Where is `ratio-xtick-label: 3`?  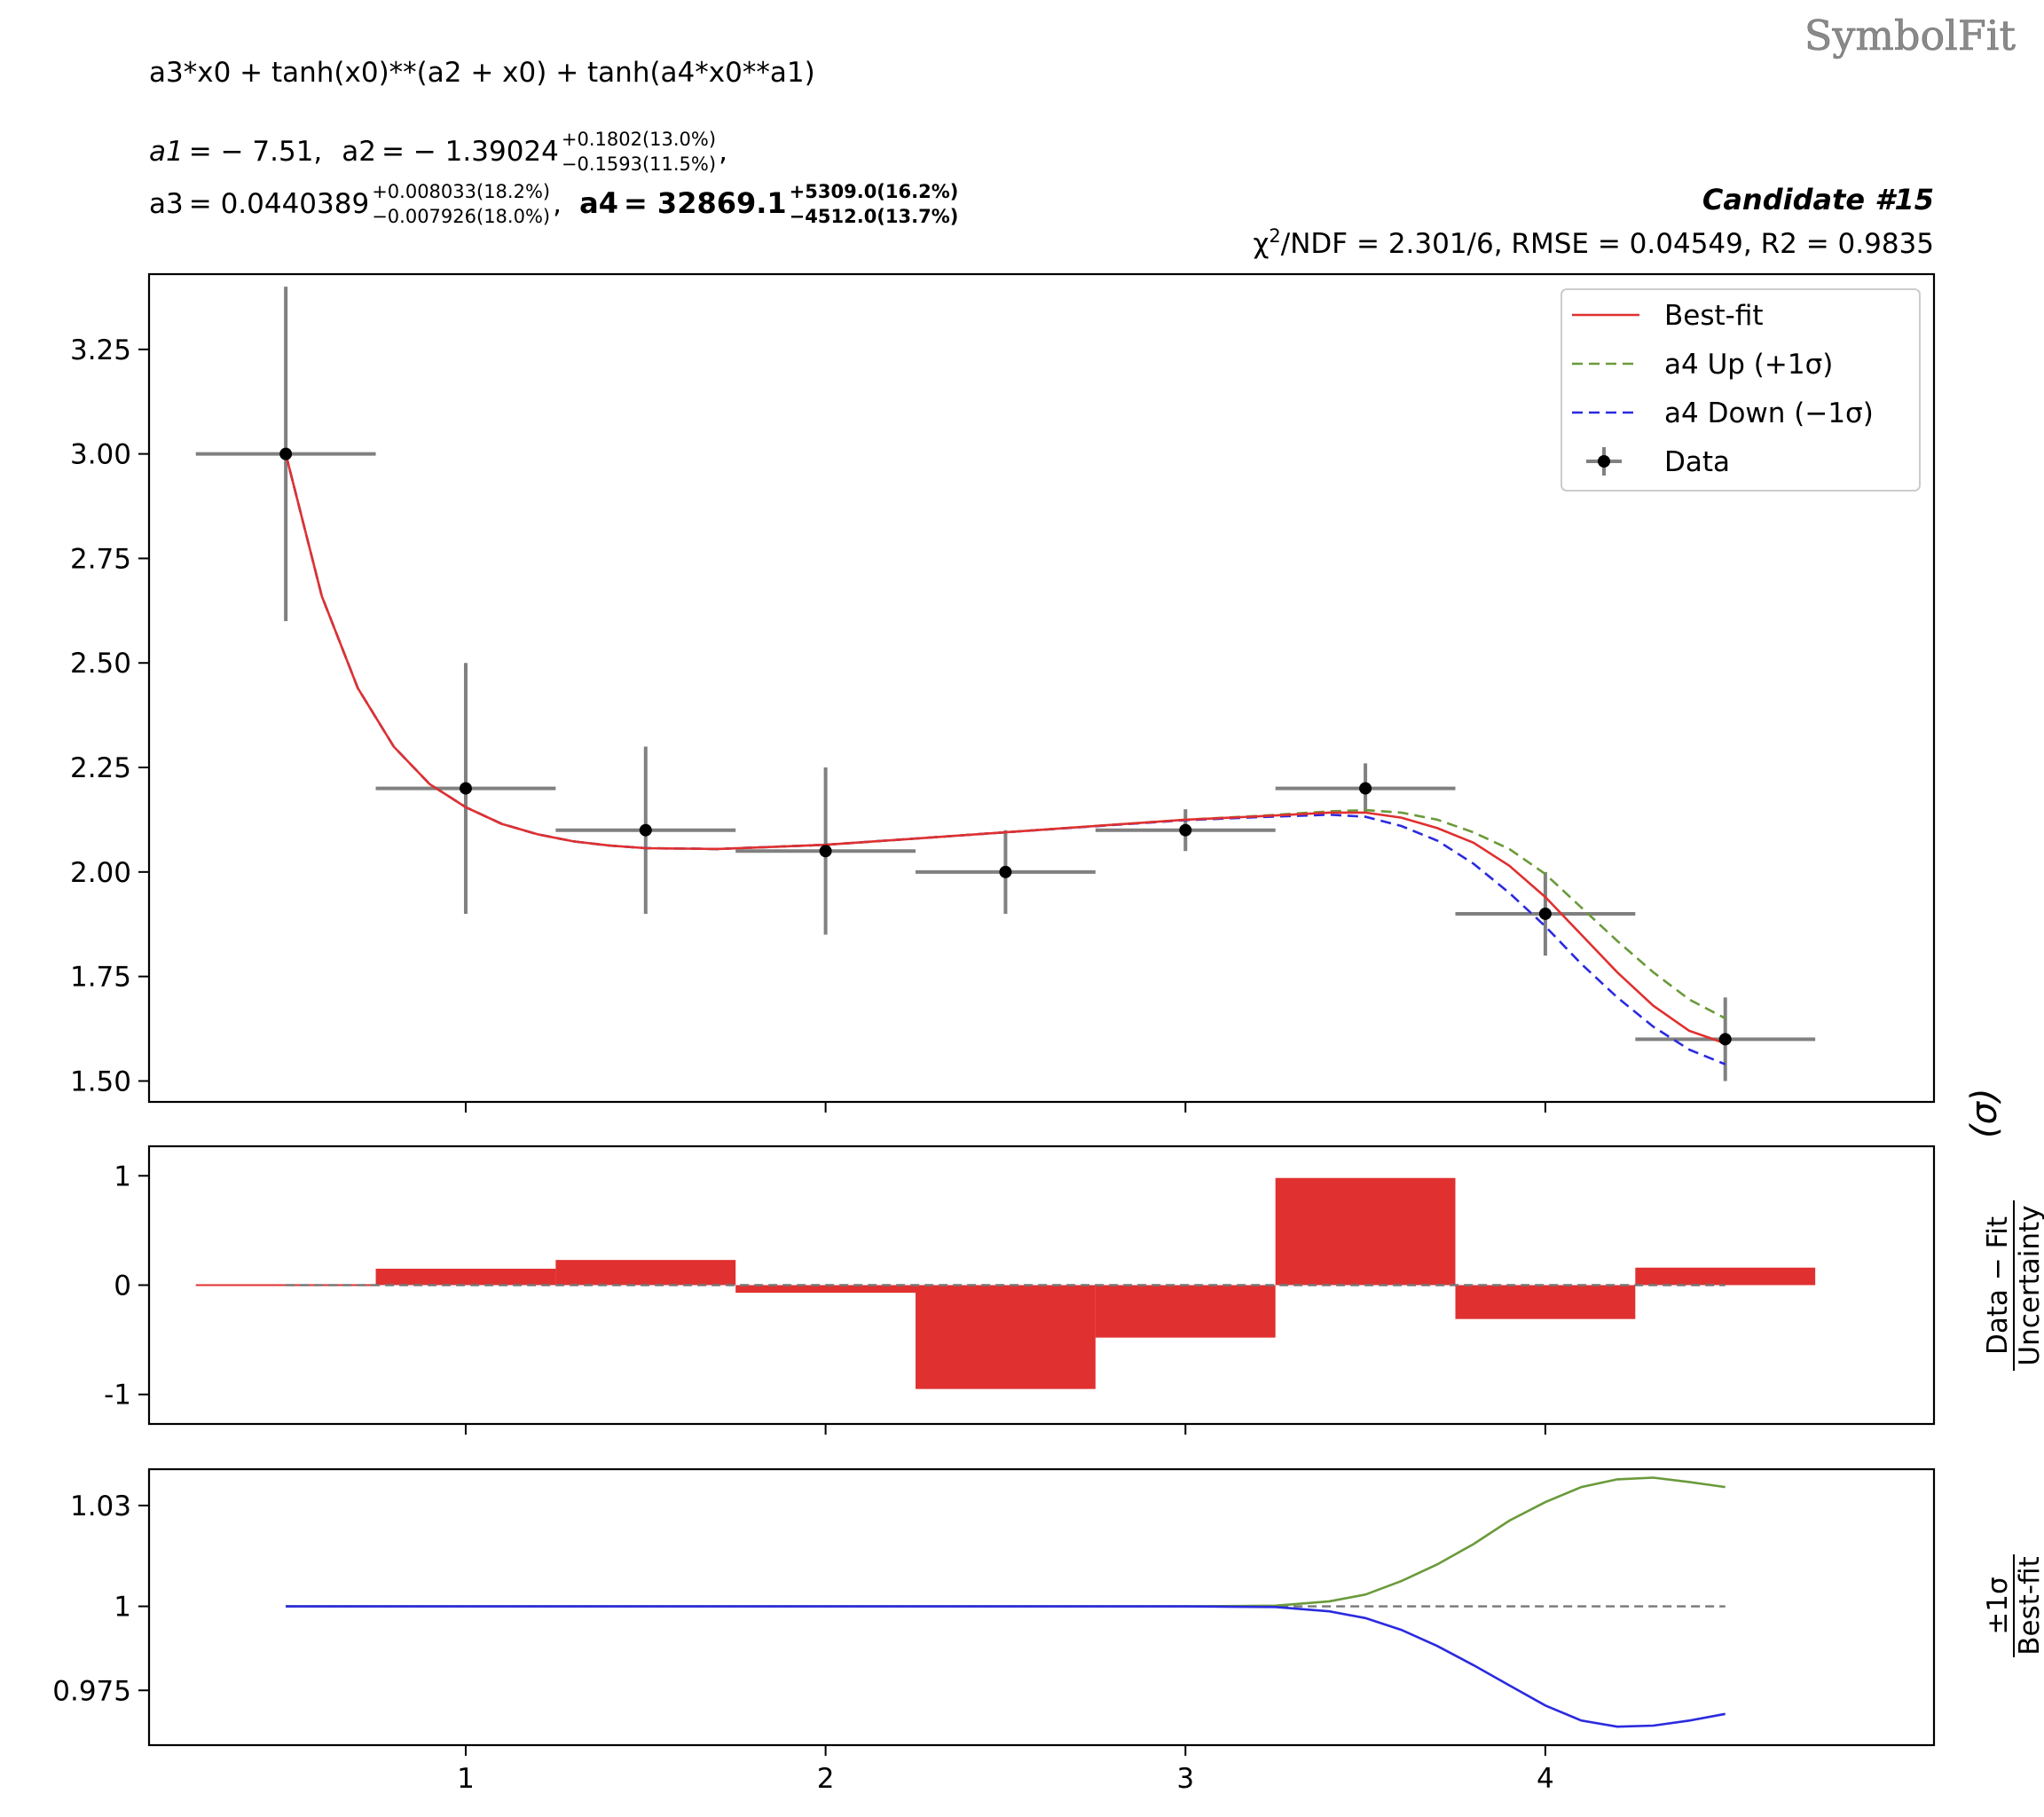 ratio-xtick-label: 3 is located at coordinates (1185, 1779).